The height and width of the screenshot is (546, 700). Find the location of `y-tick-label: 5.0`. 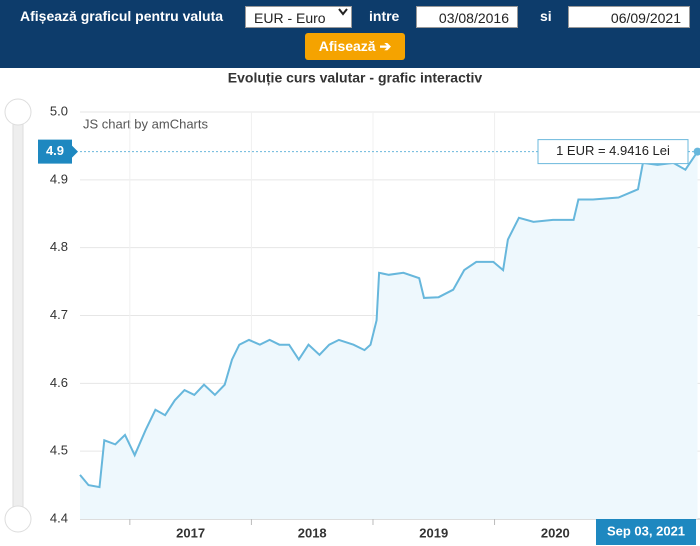

y-tick-label: 5.0 is located at coordinates (59, 110).